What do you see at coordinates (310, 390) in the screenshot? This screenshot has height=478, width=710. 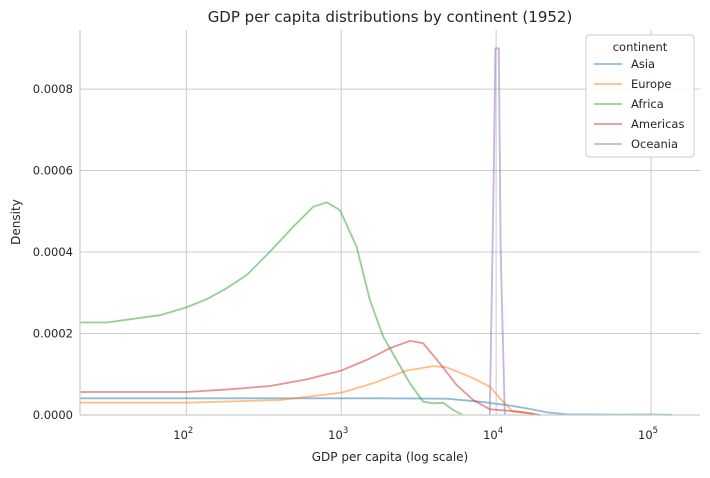 I see `series-line-europe` at bounding box center [310, 390].